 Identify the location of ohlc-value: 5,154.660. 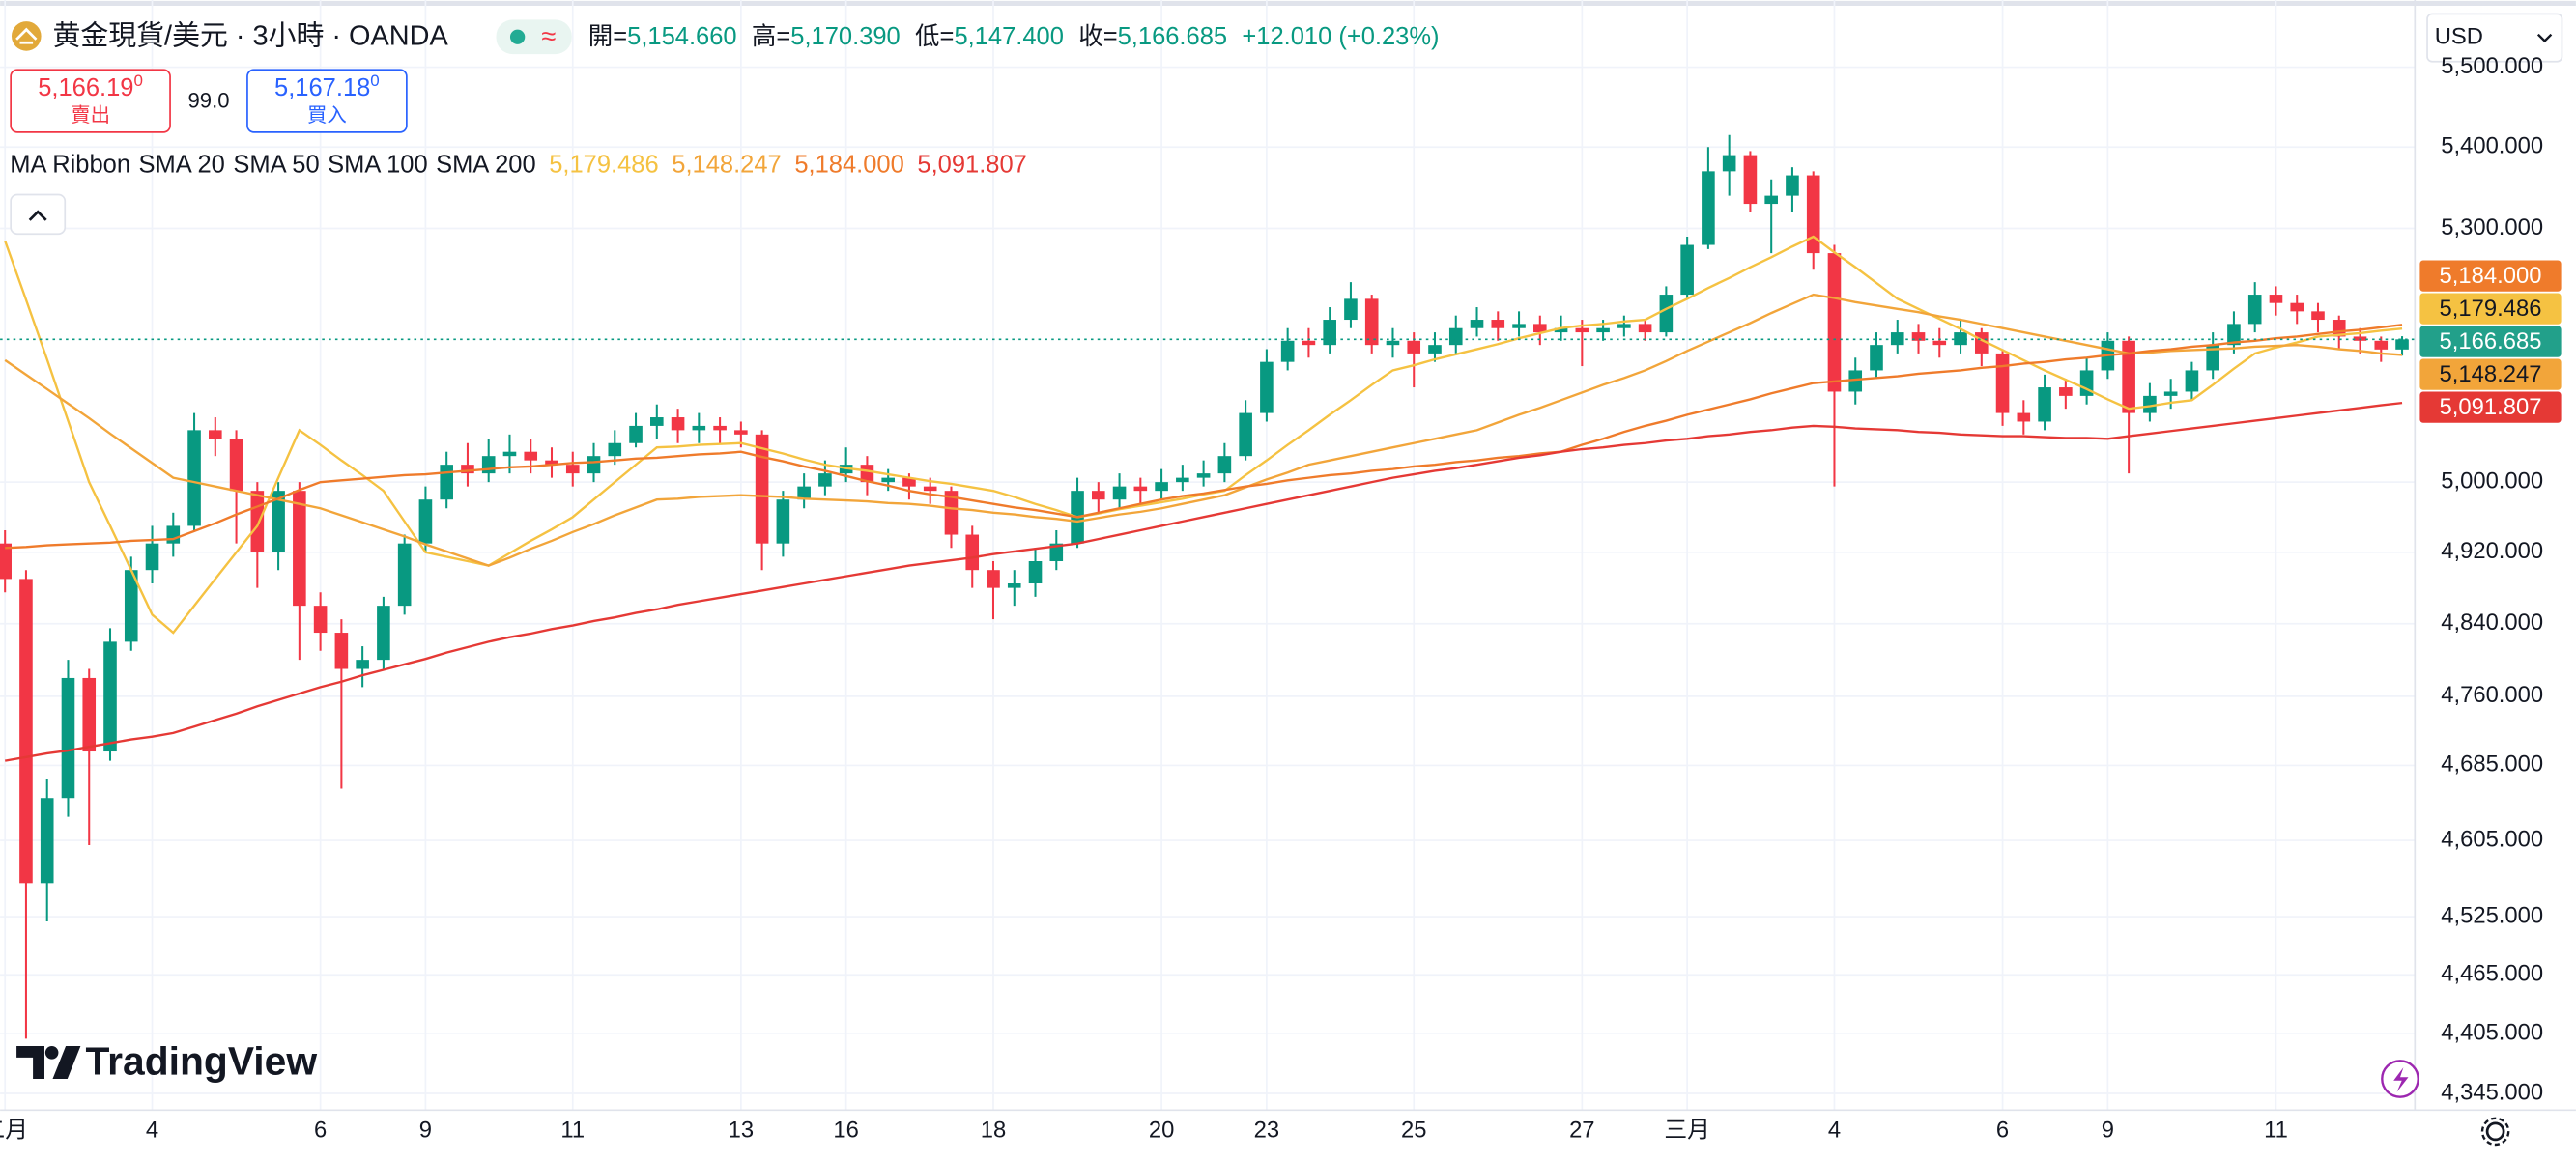
(682, 36).